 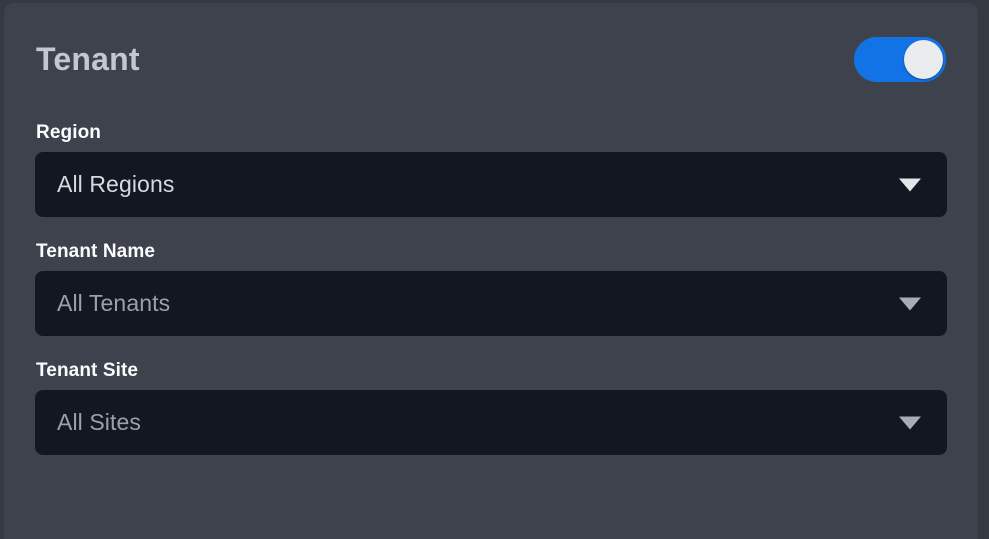 I want to click on tenant-site-select-value: All Sites, so click(x=99, y=422).